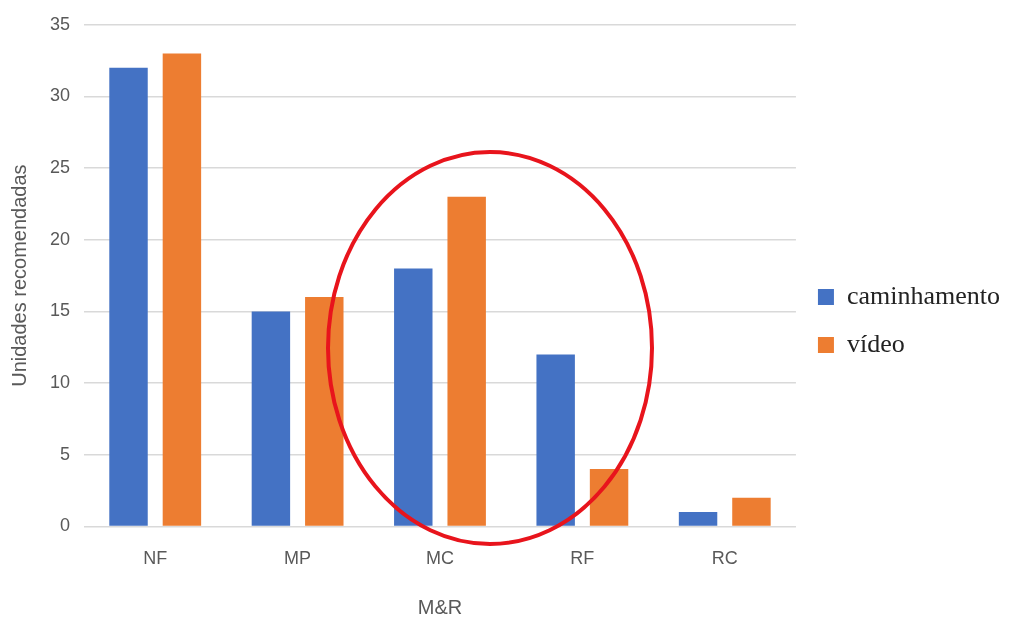 The image size is (1020, 628). I want to click on x-tick-label: MC, so click(439, 558).